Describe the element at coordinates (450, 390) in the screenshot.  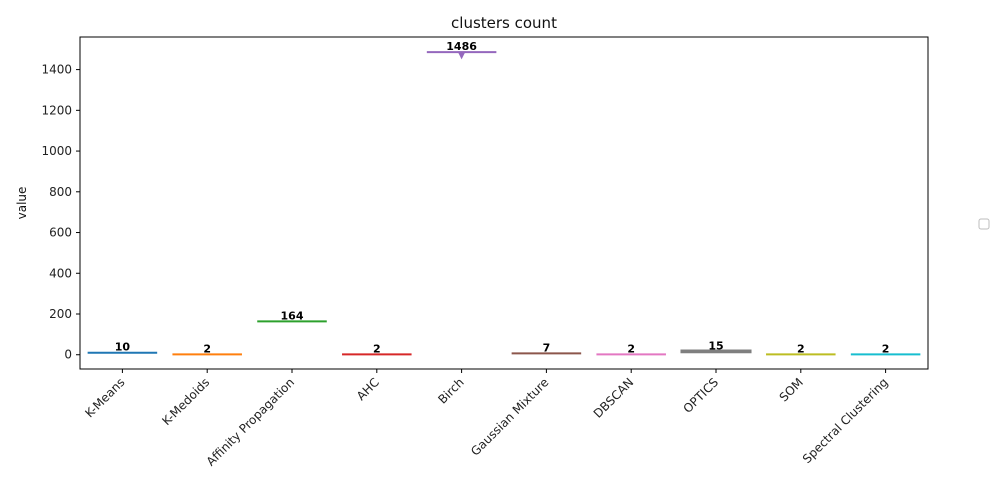
I see `x-tick-label: Birch` at that location.